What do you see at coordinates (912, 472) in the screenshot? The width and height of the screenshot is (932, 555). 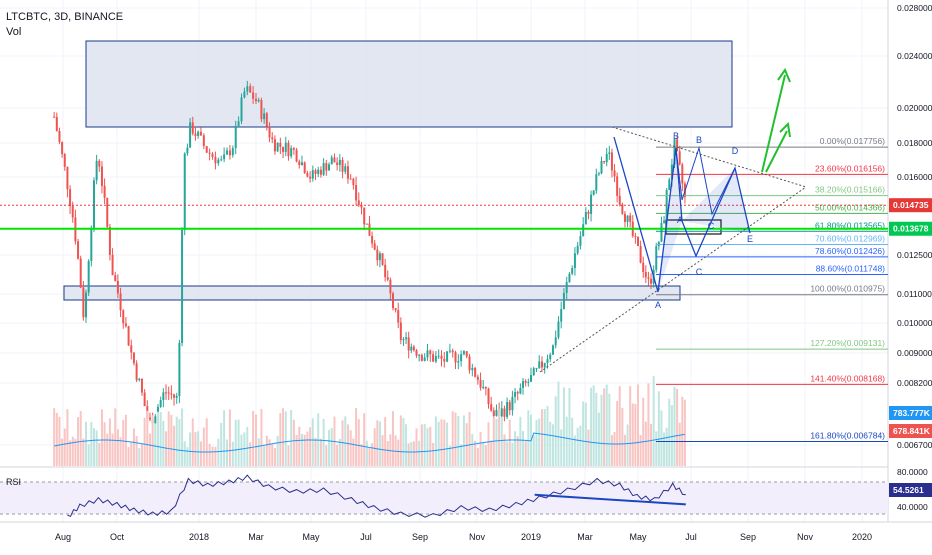 I see `rsi-tick-label: 80.0000` at bounding box center [912, 472].